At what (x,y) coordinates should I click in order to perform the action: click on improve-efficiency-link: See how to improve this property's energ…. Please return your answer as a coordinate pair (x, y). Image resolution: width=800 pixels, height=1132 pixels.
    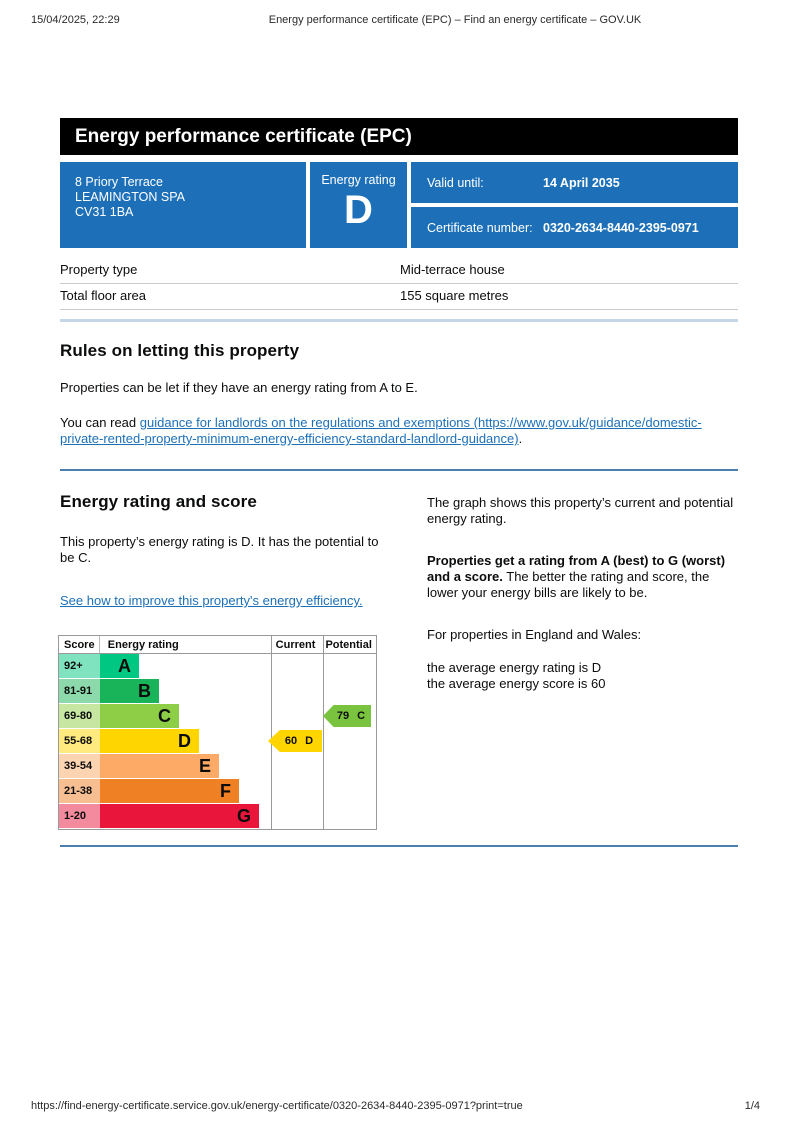
    Looking at the image, I should click on (211, 600).